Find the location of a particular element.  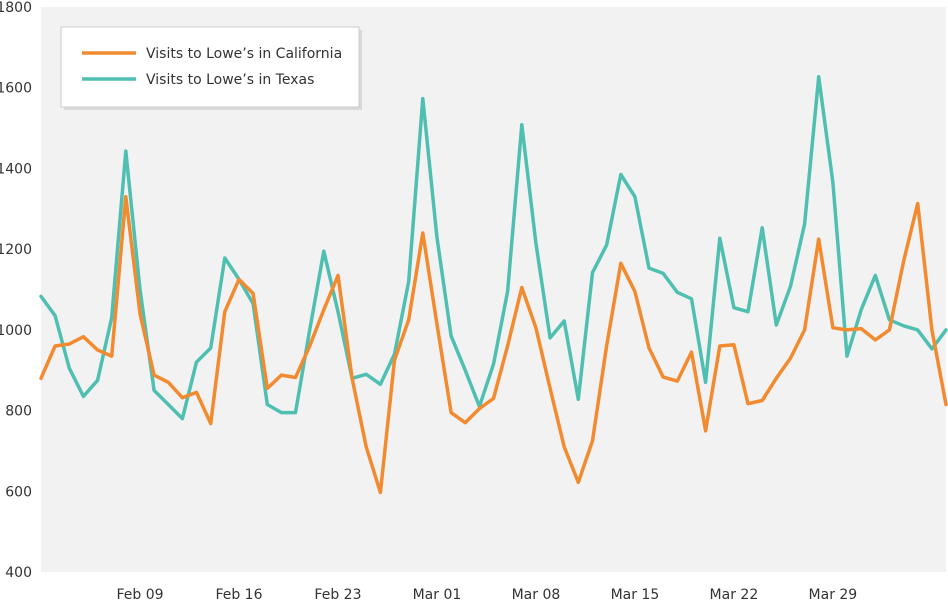

x-tick-label: Feb 16 is located at coordinates (238, 593).